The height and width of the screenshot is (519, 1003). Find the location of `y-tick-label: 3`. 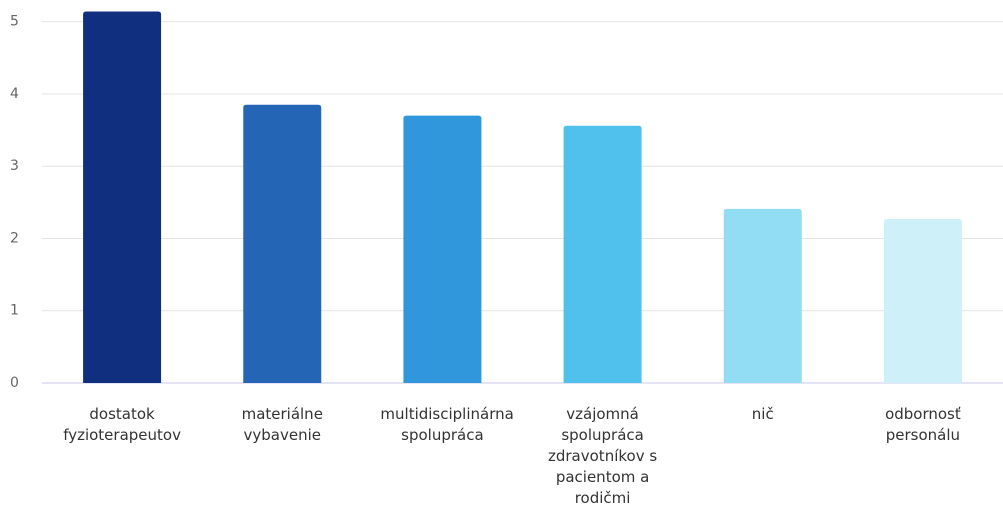

y-tick-label: 3 is located at coordinates (14, 166).